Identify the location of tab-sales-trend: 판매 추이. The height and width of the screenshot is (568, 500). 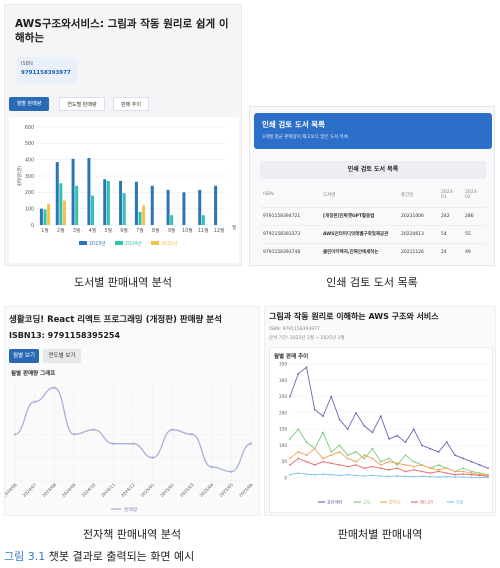
(131, 104).